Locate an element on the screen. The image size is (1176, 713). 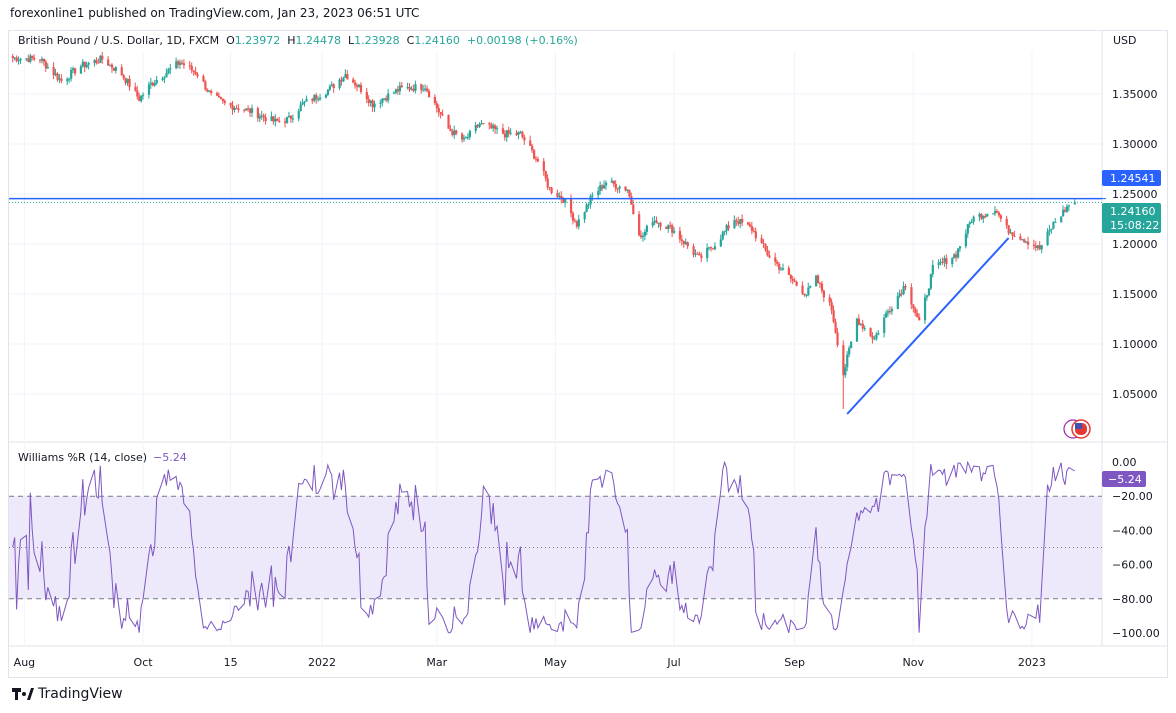
close-label: C is located at coordinates (410, 40).